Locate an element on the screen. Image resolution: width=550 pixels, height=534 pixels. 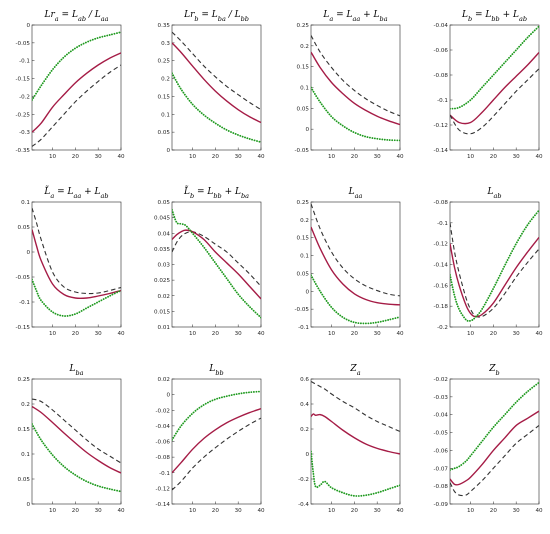
y-tick-label: -0.03 is located at coordinates (441, 398).